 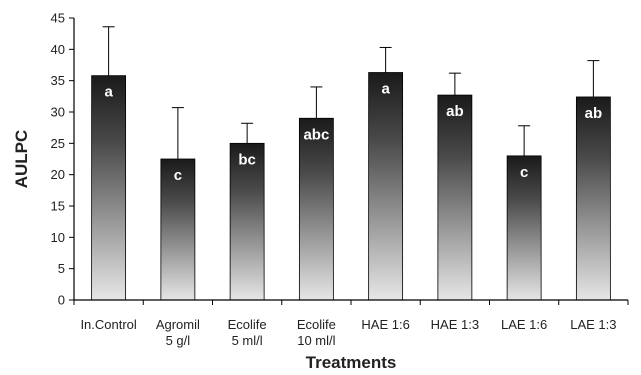 I want to click on x-category-label: LAE 1:3, so click(x=593, y=324).